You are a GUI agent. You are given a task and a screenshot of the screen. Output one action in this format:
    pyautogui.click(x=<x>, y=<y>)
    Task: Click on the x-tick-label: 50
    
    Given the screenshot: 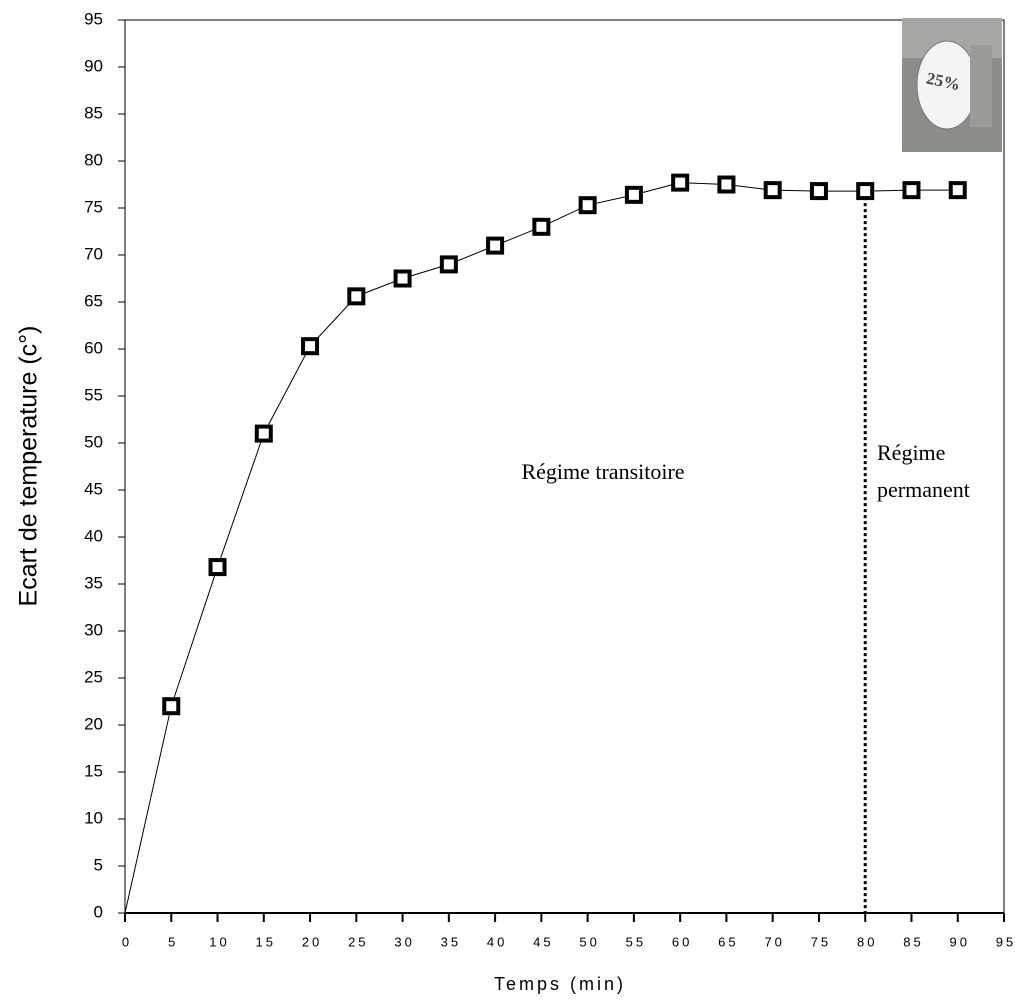 What is the action you would take?
    pyautogui.click(x=589, y=941)
    